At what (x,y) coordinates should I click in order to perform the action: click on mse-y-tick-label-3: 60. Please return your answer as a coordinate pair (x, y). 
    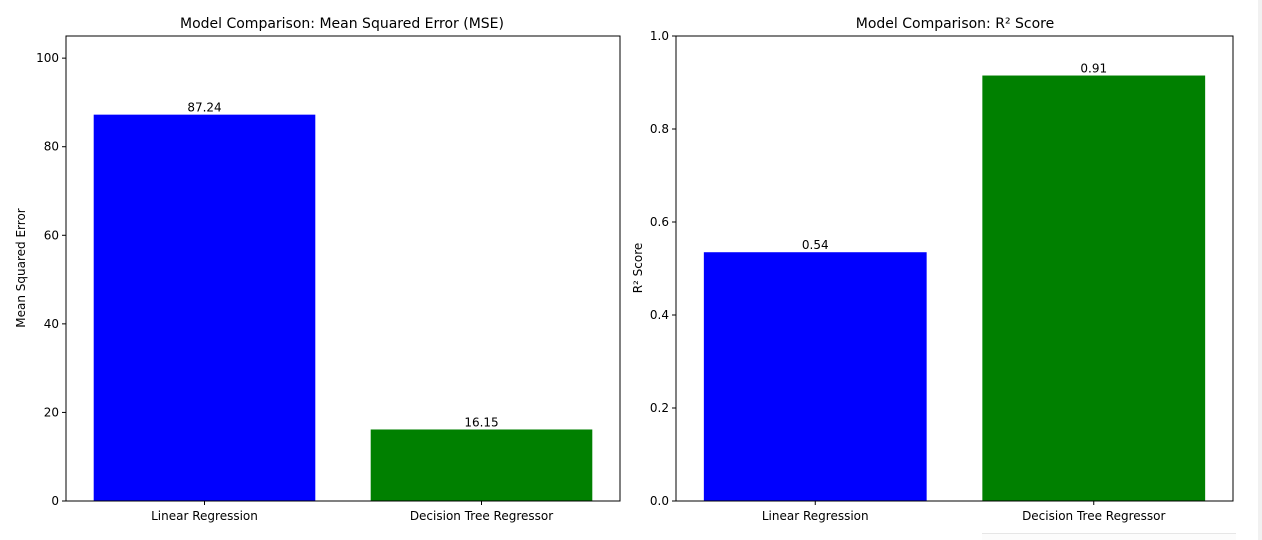
    Looking at the image, I should click on (51, 235).